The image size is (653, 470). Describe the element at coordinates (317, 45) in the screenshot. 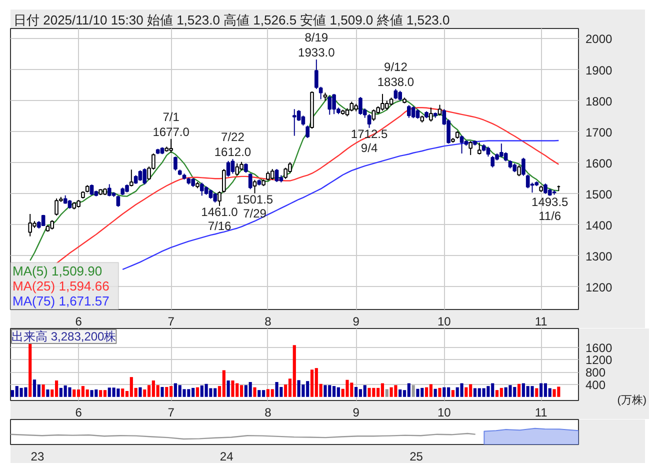

I see `annotation: 8/19 1933.0` at that location.